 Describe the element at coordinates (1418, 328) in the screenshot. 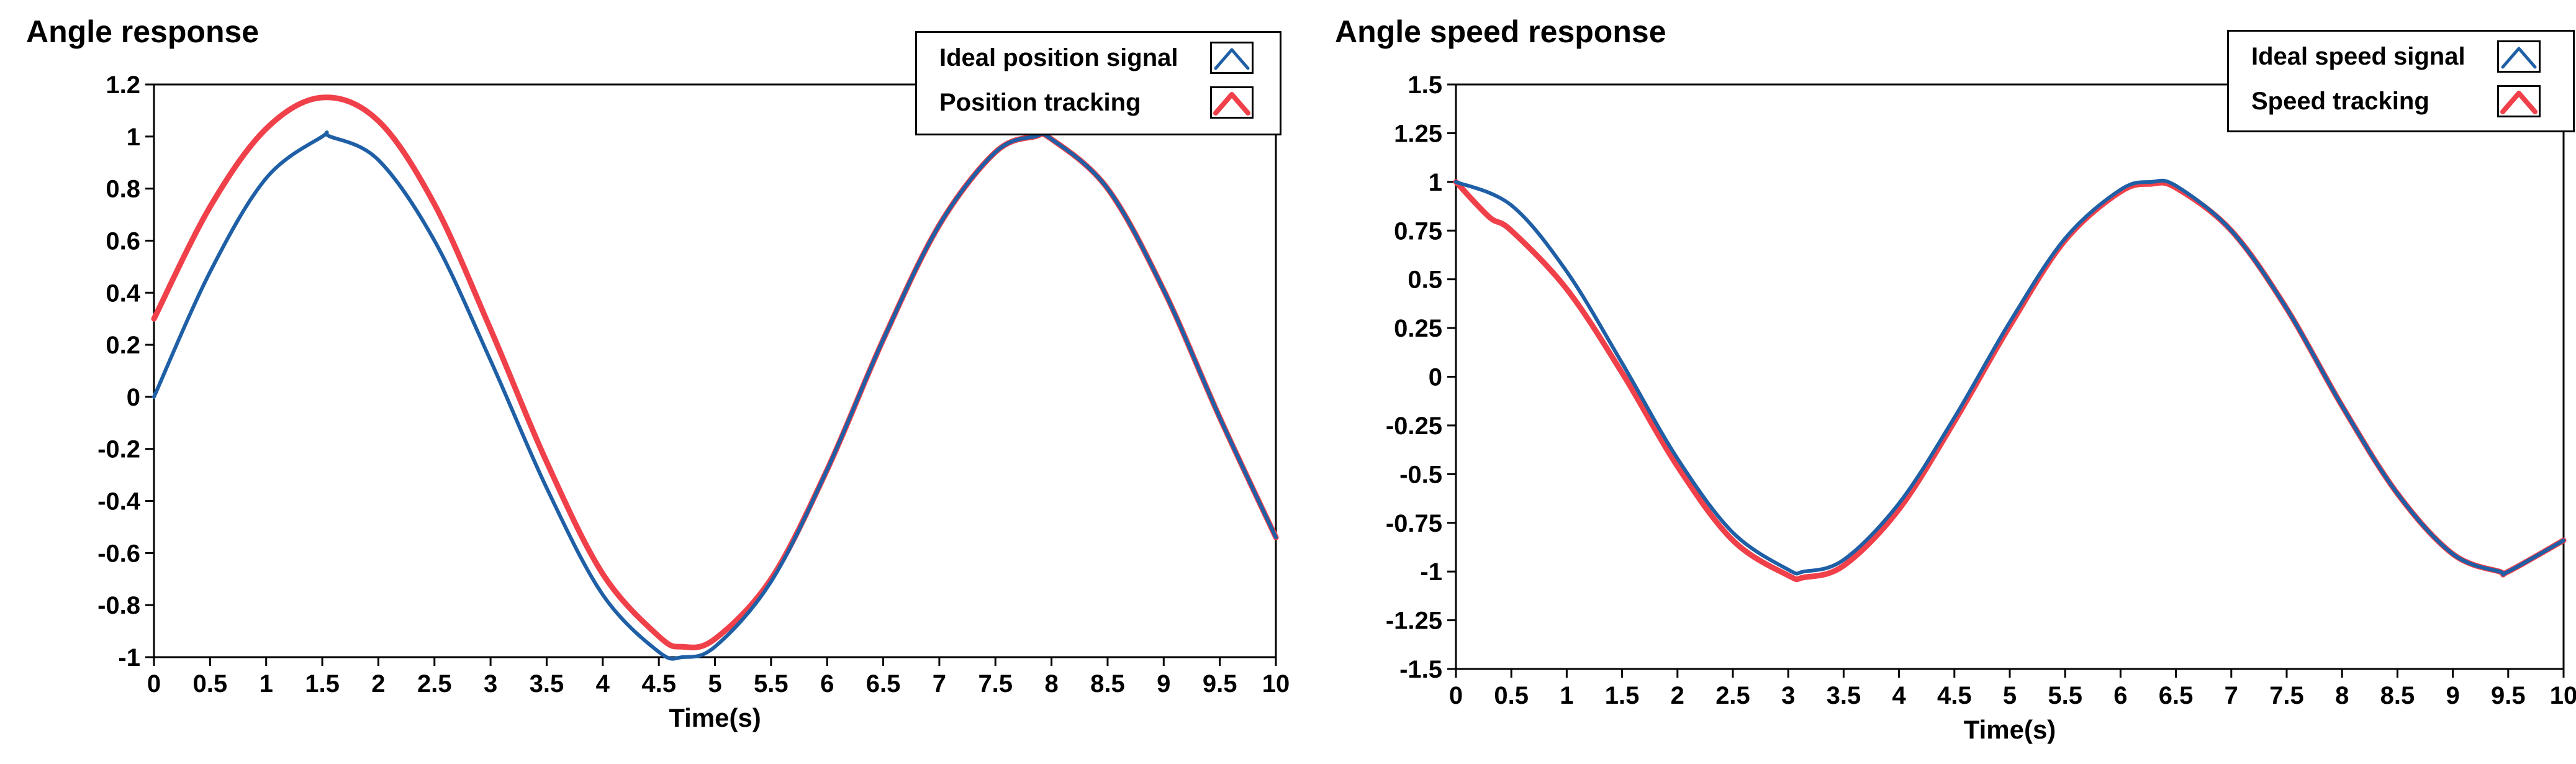

I see `y-tick-label: 0.25` at that location.